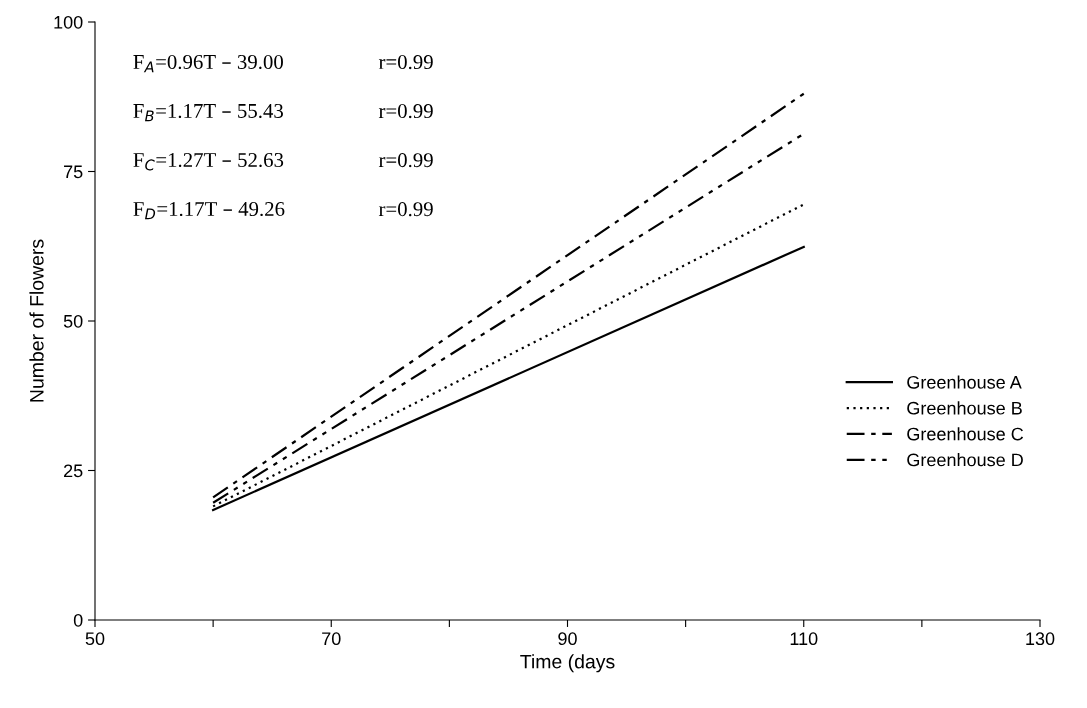  Describe the element at coordinates (68, 22) in the screenshot. I see `y-tick-label: 100` at that location.